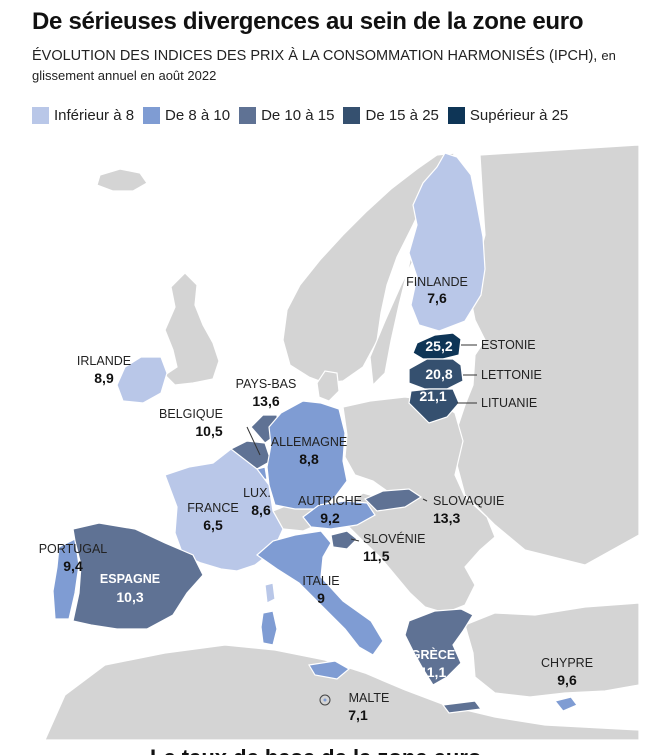 This screenshot has height=755, width=672. Describe the element at coordinates (468, 501) in the screenshot. I see `label-slovaquie-name: SLOVAQUIE` at that location.